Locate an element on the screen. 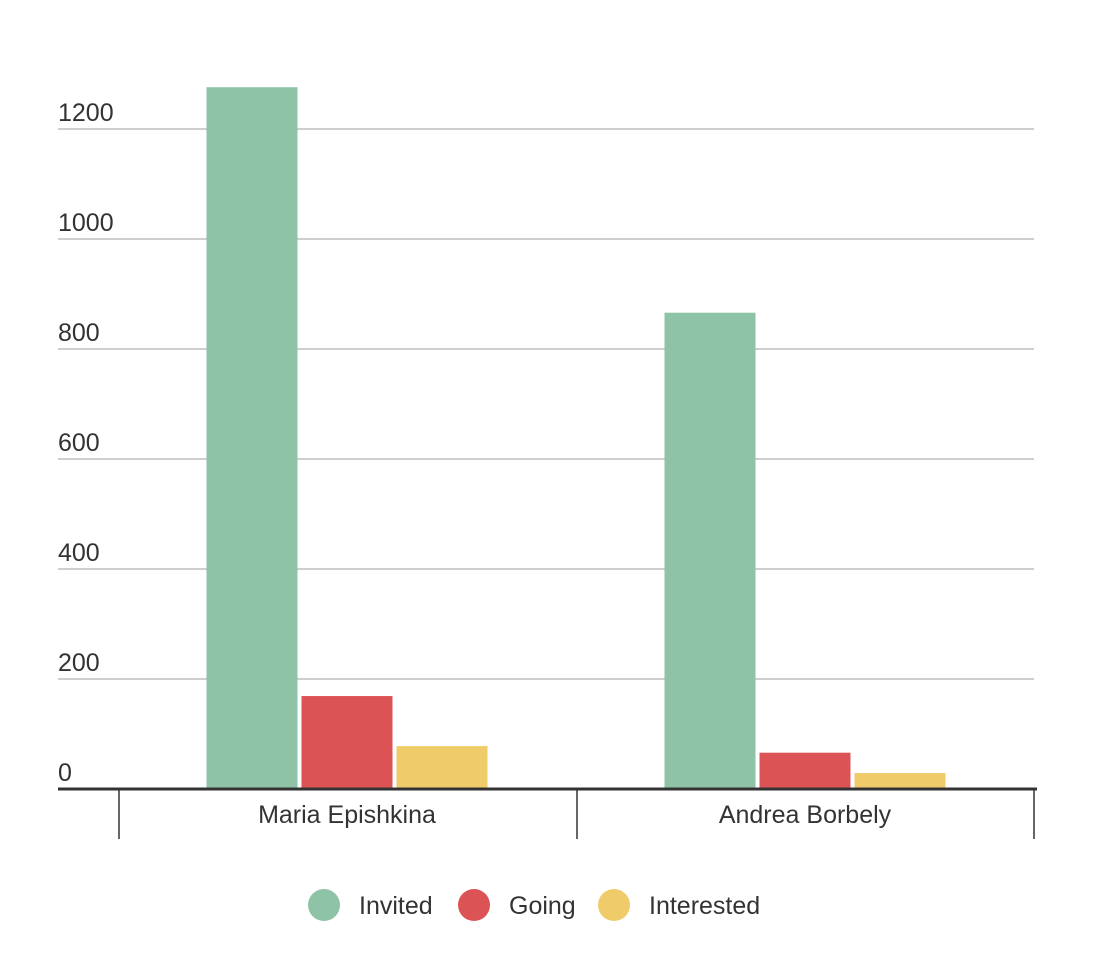 This screenshot has height=977, width=1096. y-tick-label: 1200 is located at coordinates (86, 113).